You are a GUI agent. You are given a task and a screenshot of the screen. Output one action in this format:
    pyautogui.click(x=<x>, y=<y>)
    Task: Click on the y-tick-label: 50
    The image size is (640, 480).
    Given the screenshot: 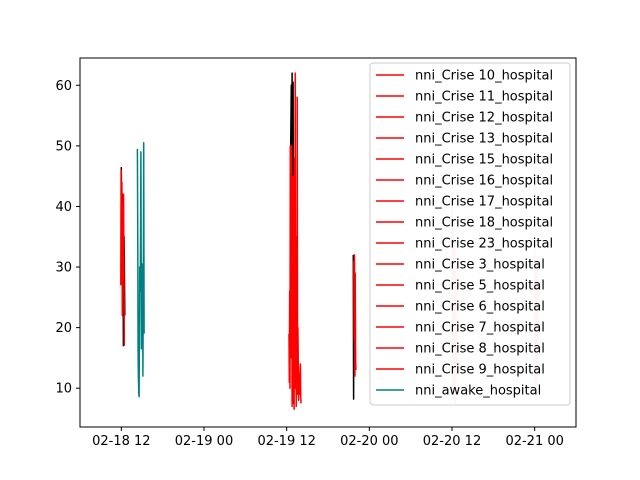 What is the action you would take?
    pyautogui.click(x=63, y=146)
    